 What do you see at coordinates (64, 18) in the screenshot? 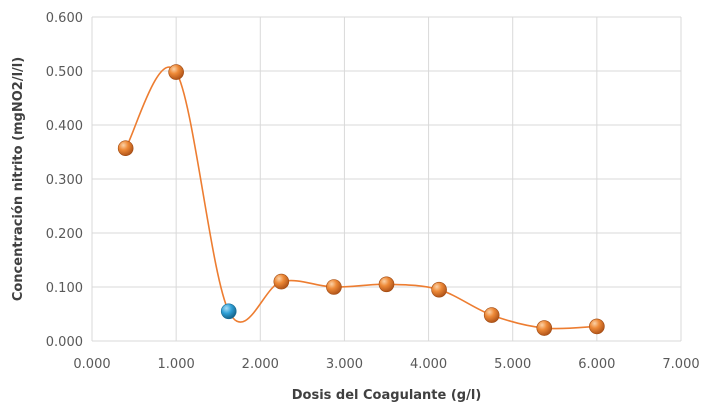
I see `y-tick-label: 0.600` at bounding box center [64, 18].